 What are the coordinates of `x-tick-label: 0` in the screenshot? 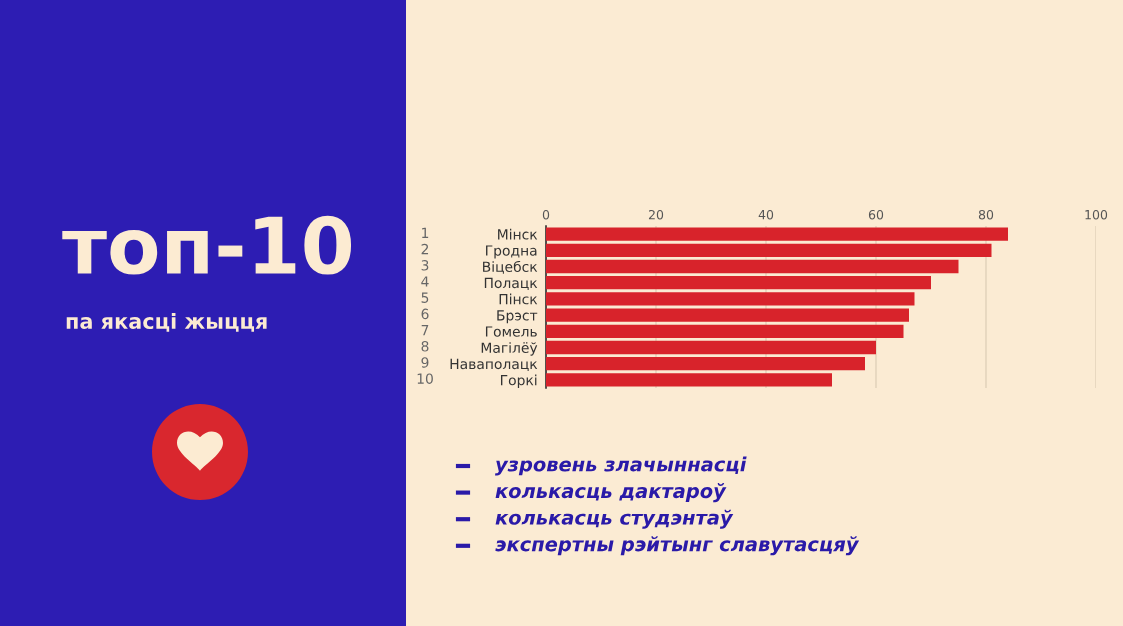 It's located at (546, 214).